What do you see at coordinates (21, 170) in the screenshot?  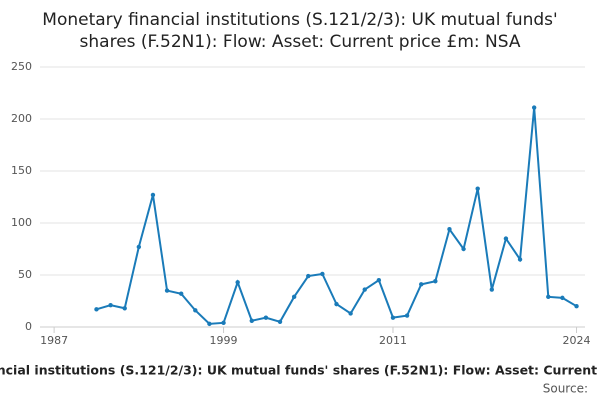 I see `y-tick-label: 150` at bounding box center [21, 170].